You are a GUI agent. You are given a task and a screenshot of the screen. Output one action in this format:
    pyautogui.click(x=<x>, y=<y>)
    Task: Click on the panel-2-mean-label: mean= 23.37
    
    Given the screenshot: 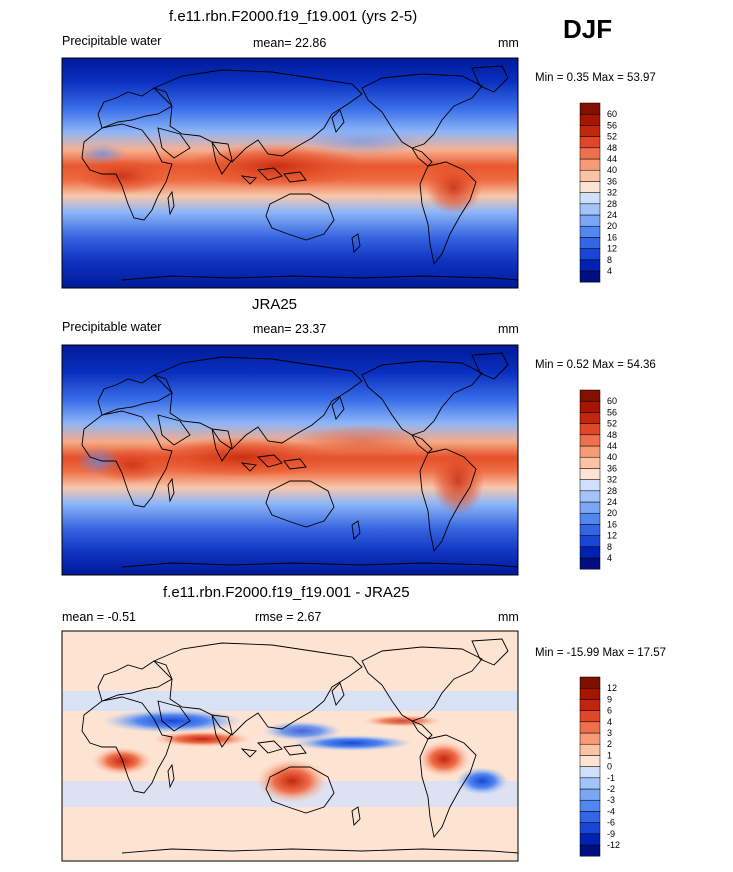 What is the action you would take?
    pyautogui.click(x=290, y=329)
    